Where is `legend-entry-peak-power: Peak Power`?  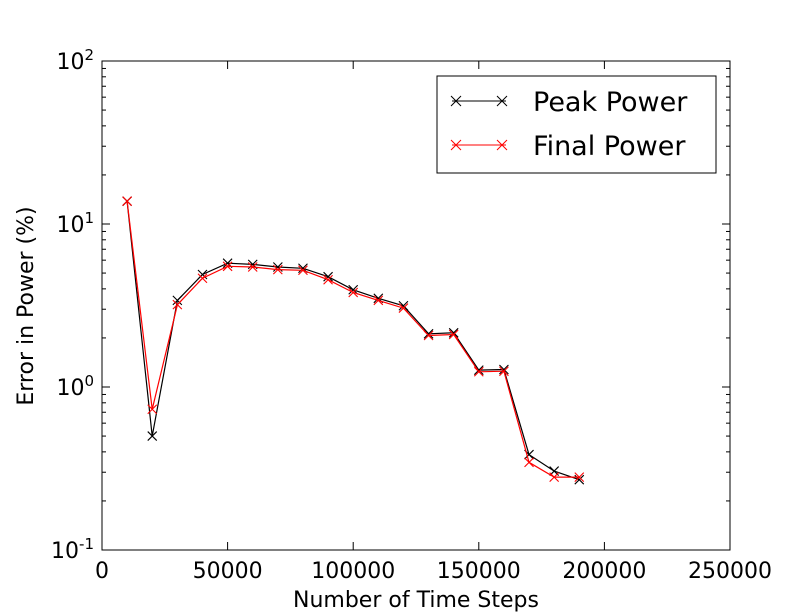 legend-entry-peak-power: Peak Power is located at coordinates (569, 102).